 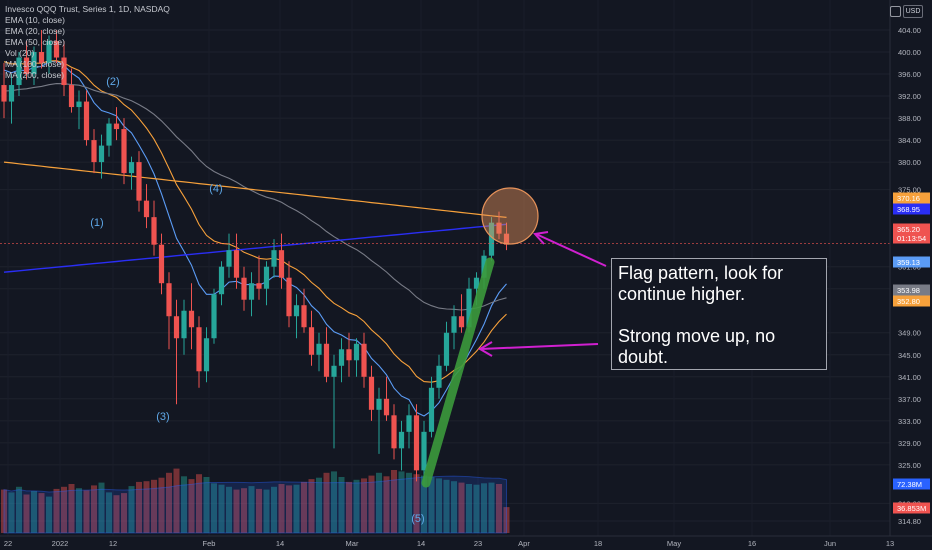 What do you see at coordinates (35, 31) in the screenshot?
I see `legend-ema20: EMA (20, close)` at bounding box center [35, 31].